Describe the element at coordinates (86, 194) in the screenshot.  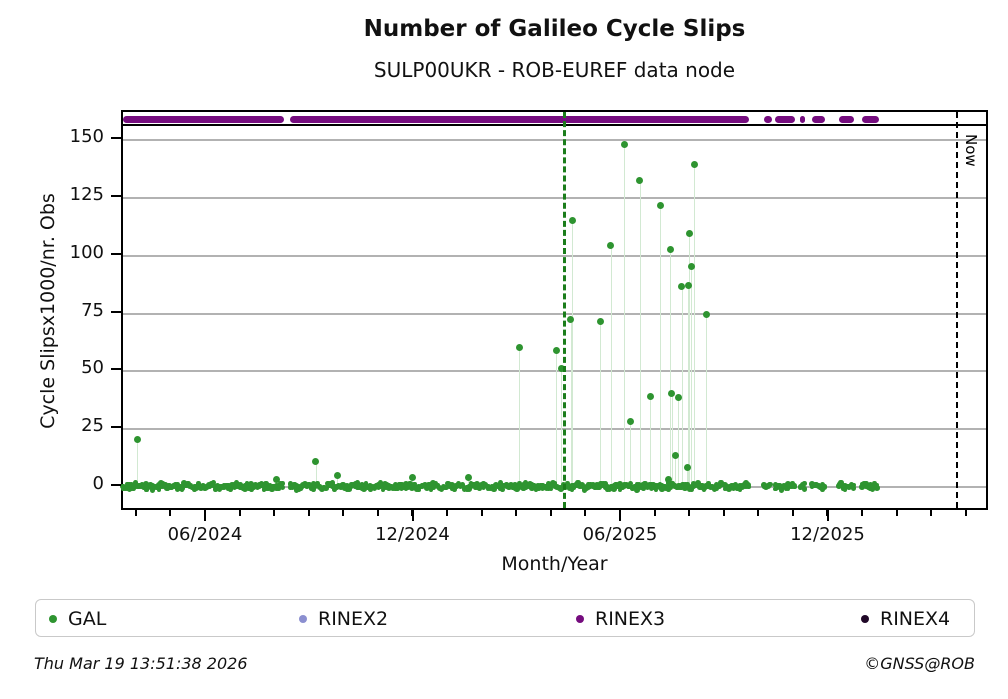
I see `y-tick-label-125: 125` at that location.